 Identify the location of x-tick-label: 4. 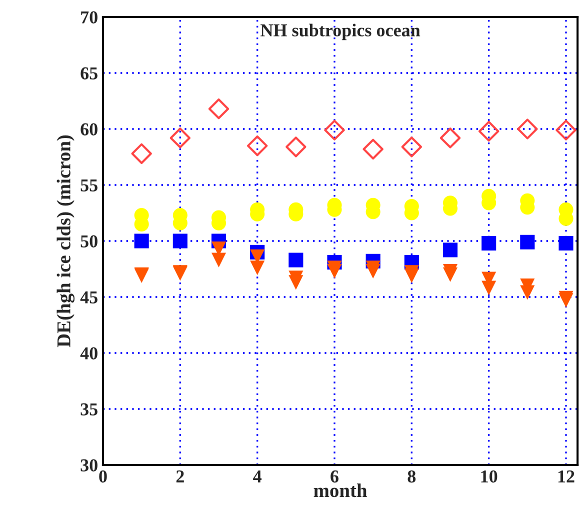
(257, 476).